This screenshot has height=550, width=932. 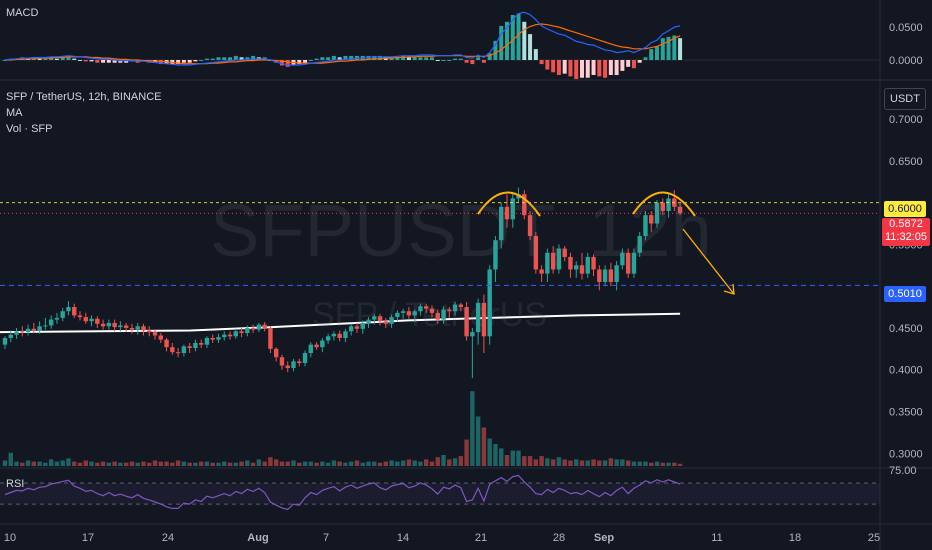 I want to click on time-axis-tick: 18, so click(x=795, y=538).